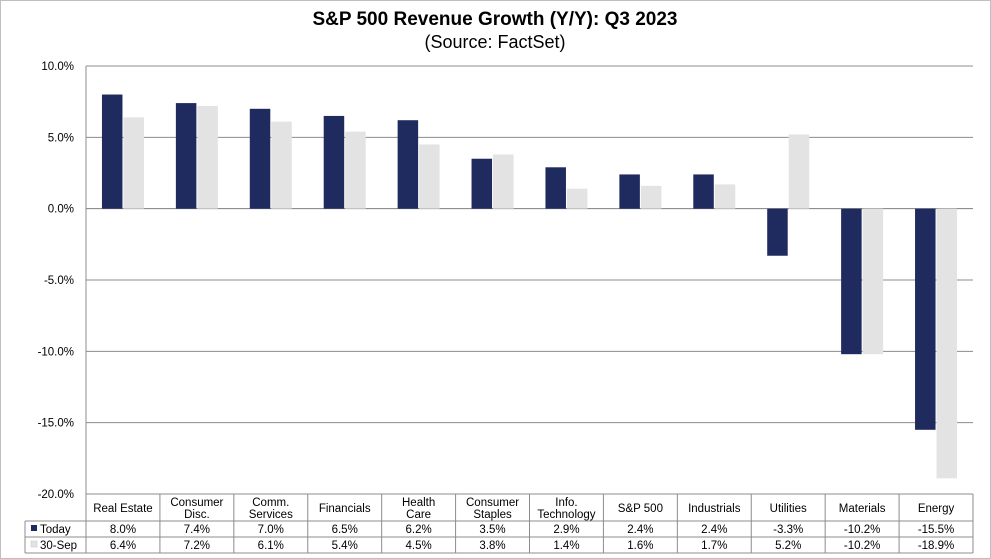  I want to click on data-label: 3.8%, so click(492, 546).